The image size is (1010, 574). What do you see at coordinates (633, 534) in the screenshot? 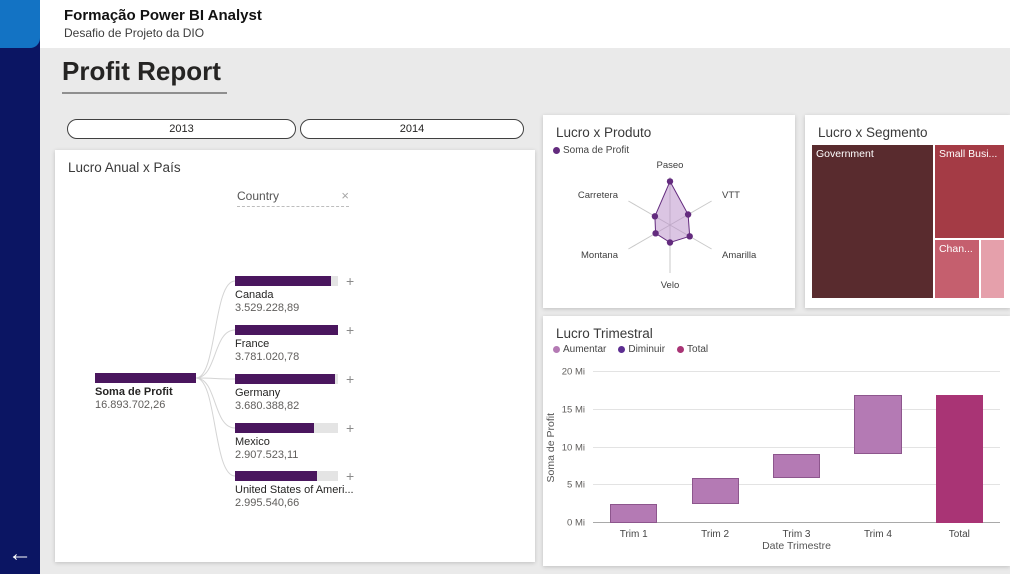
I see `x-axis-label: Trim 1` at bounding box center [633, 534].